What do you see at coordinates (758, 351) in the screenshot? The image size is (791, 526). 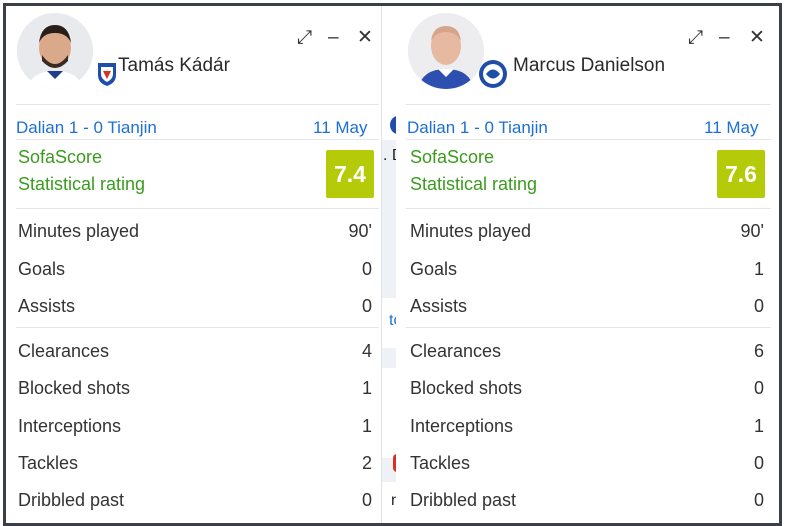 I see `stat-value-clearances: 6` at bounding box center [758, 351].